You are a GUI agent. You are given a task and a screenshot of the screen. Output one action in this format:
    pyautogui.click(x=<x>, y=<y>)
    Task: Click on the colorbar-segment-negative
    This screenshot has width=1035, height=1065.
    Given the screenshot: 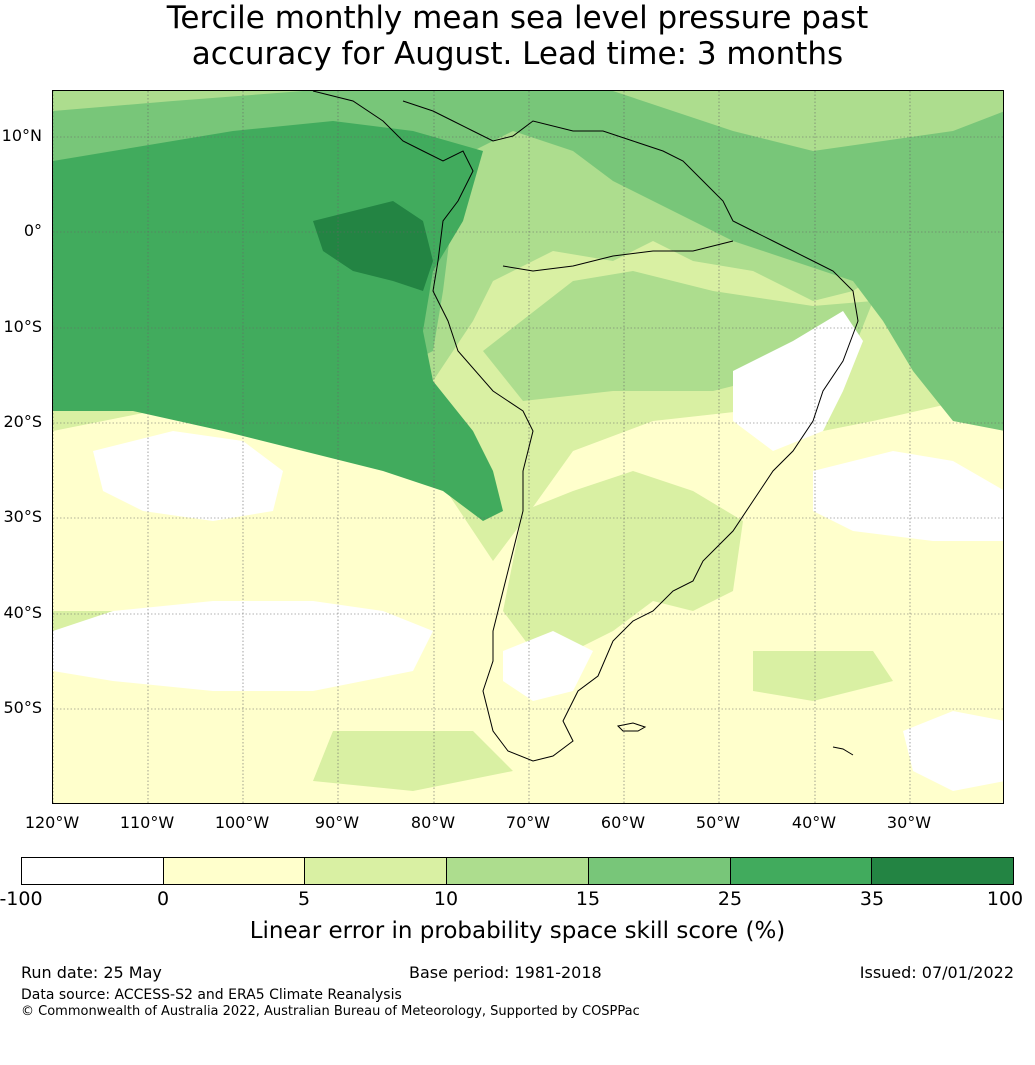 What is the action you would take?
    pyautogui.click(x=93, y=871)
    